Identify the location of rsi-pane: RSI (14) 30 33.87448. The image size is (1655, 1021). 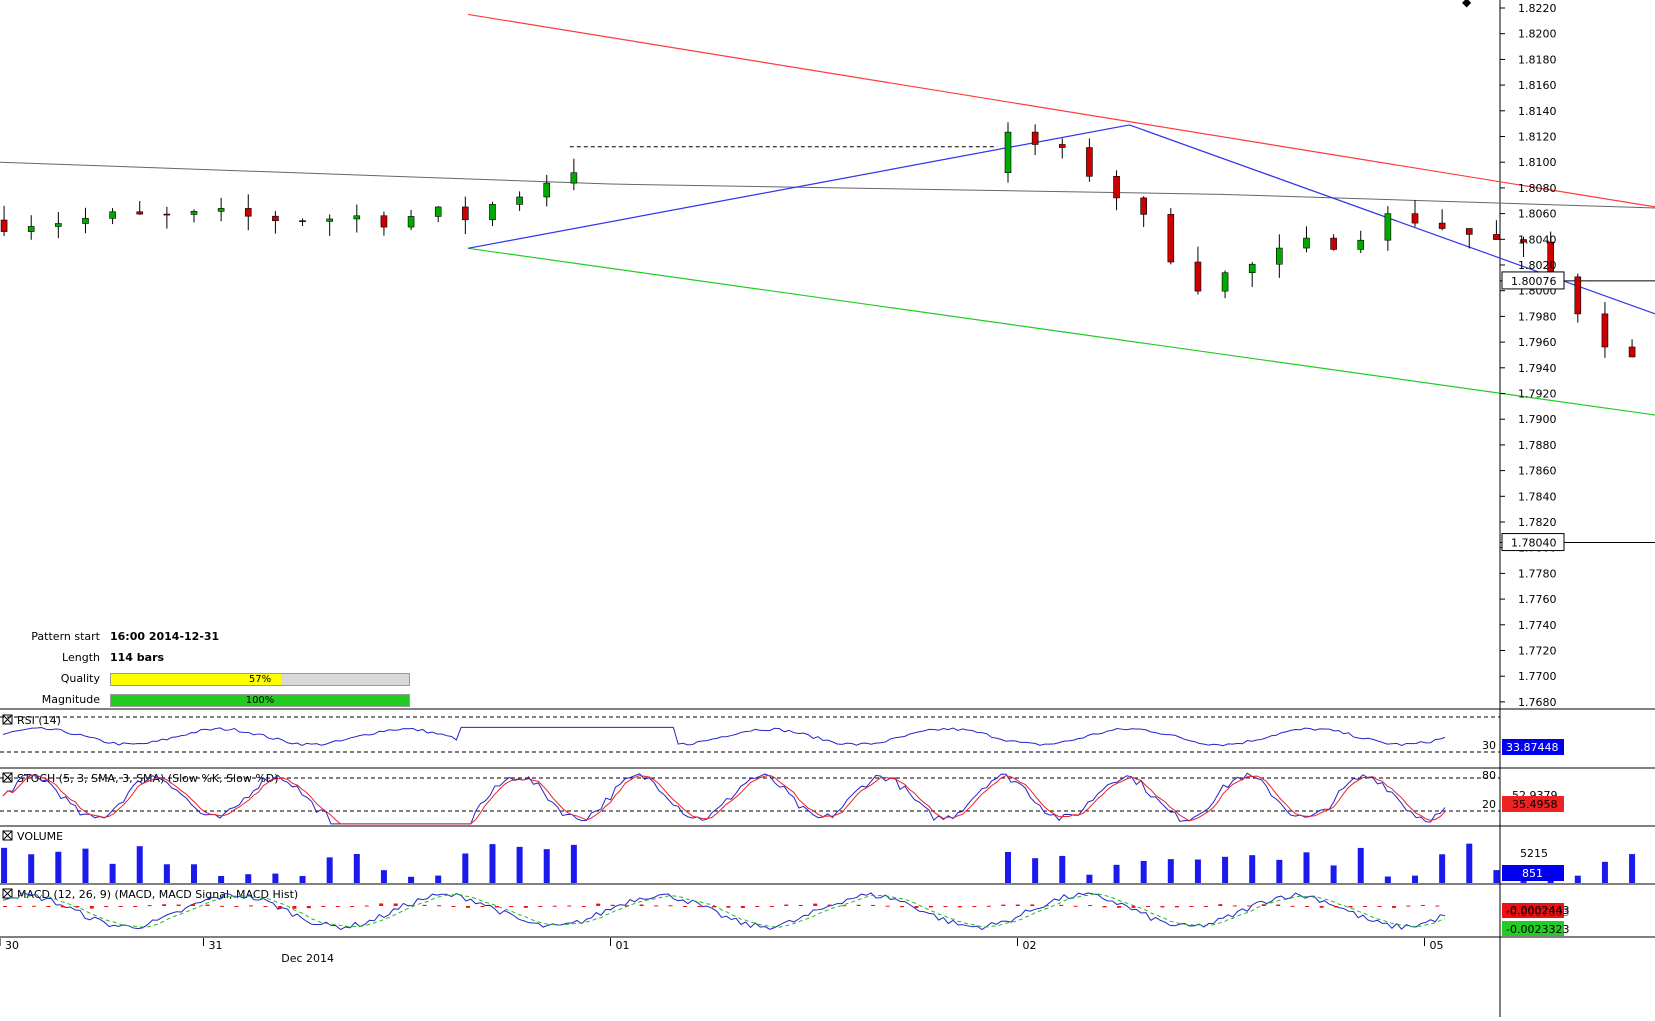
(782, 734).